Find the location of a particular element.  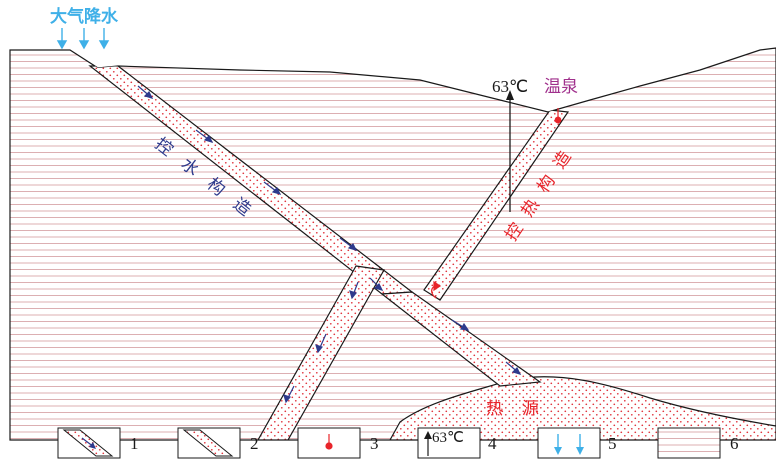

legend-item-3: 3 is located at coordinates (338, 443).